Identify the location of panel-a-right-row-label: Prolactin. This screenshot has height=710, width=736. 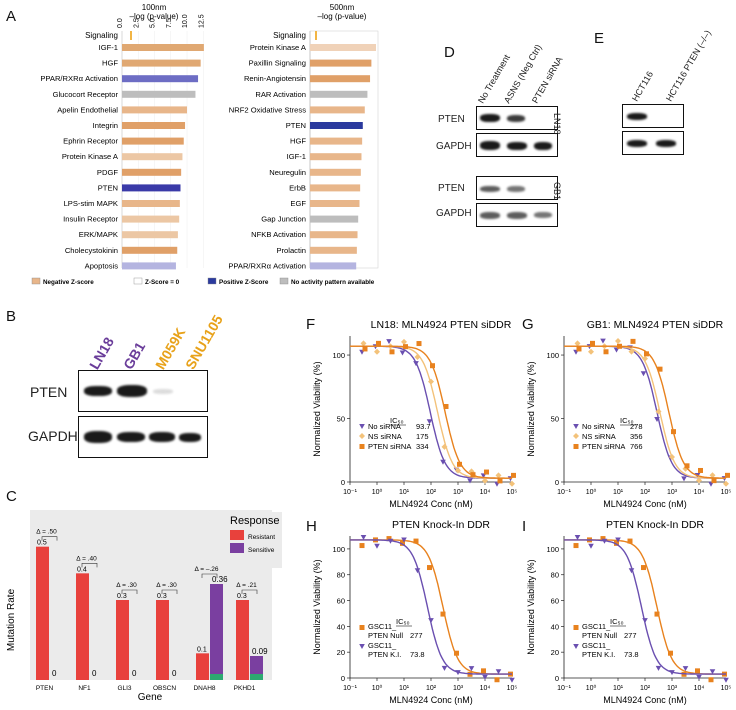
(291, 250).